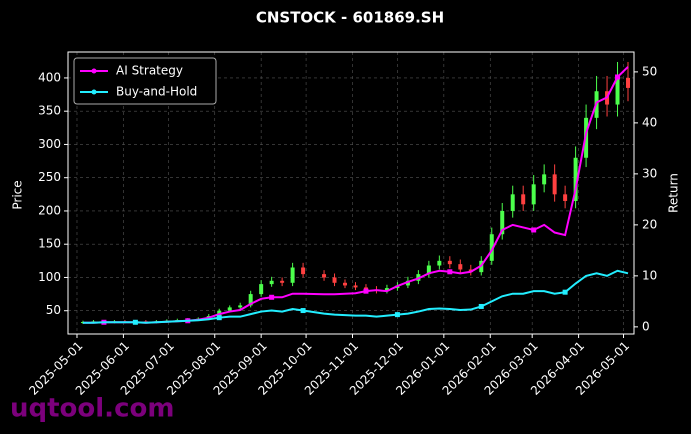  Describe the element at coordinates (649, 173) in the screenshot. I see `y2-tick-label: 30` at that location.